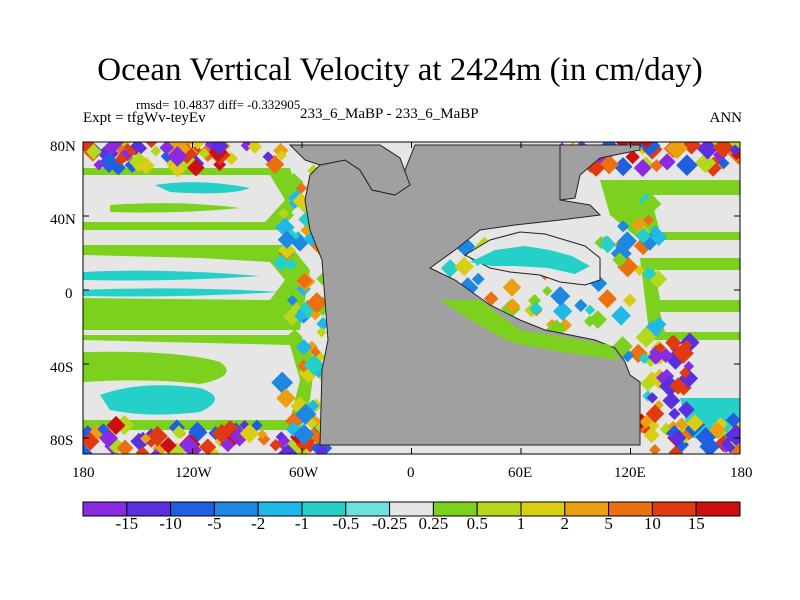 The width and height of the screenshot is (800, 600). I want to click on colorbar-label: 10, so click(652, 523).